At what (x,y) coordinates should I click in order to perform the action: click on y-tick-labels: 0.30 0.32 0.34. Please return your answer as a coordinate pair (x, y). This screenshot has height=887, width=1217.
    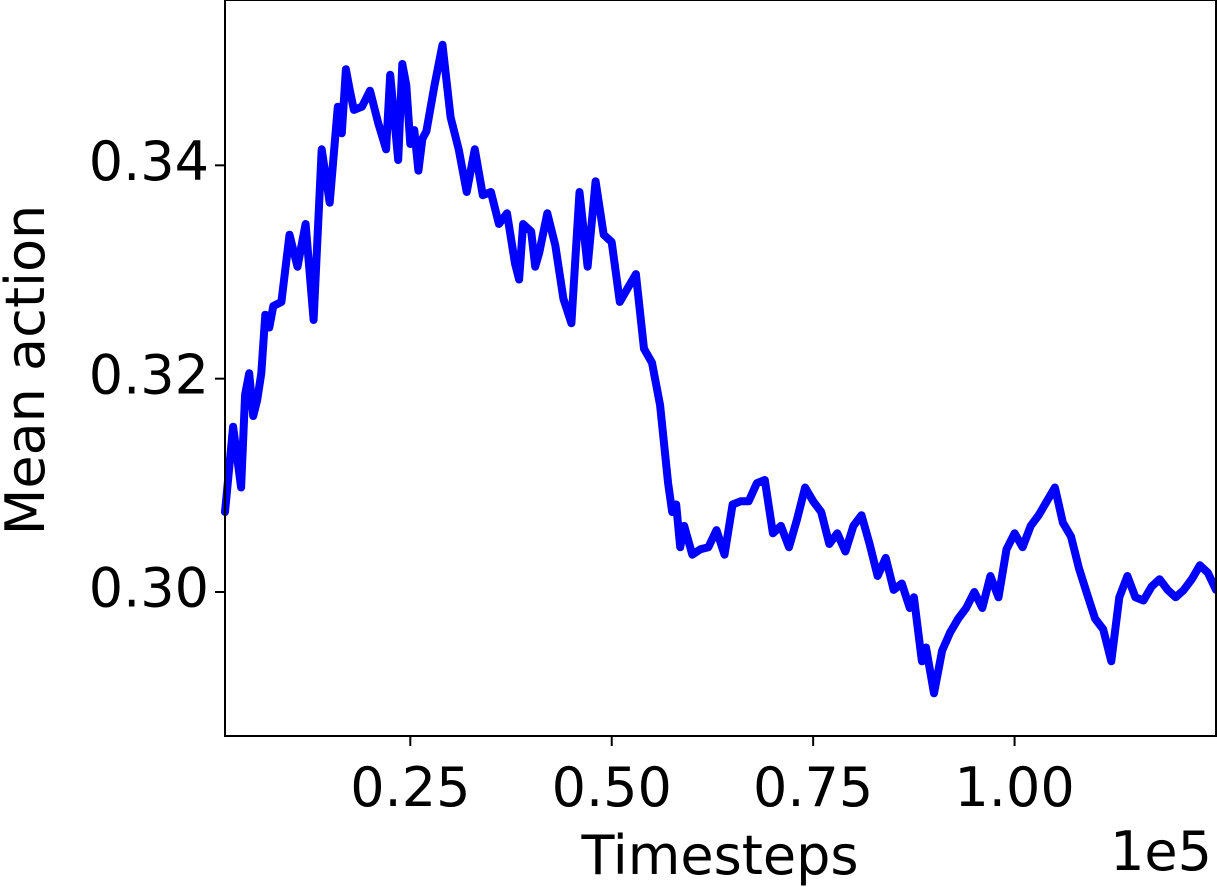
    Looking at the image, I should click on (149, 375).